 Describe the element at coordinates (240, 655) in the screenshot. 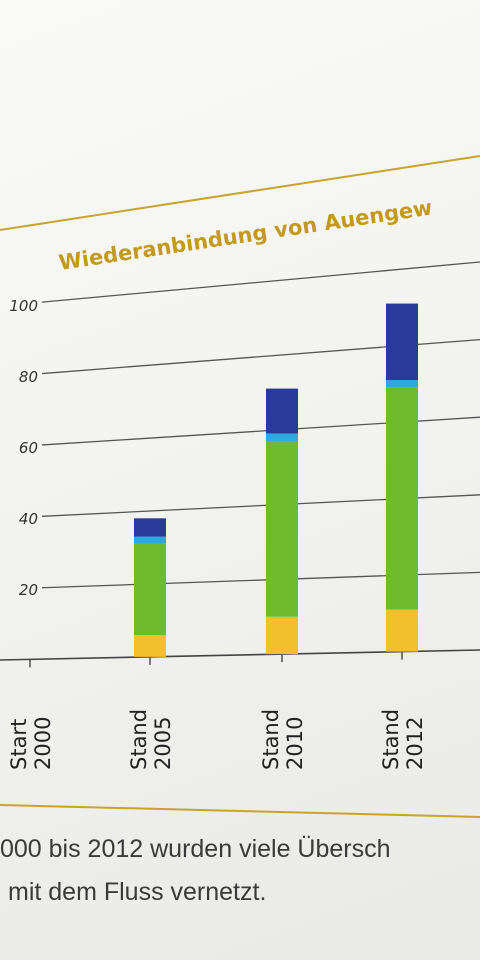

I see `x-axis-baseline` at that location.